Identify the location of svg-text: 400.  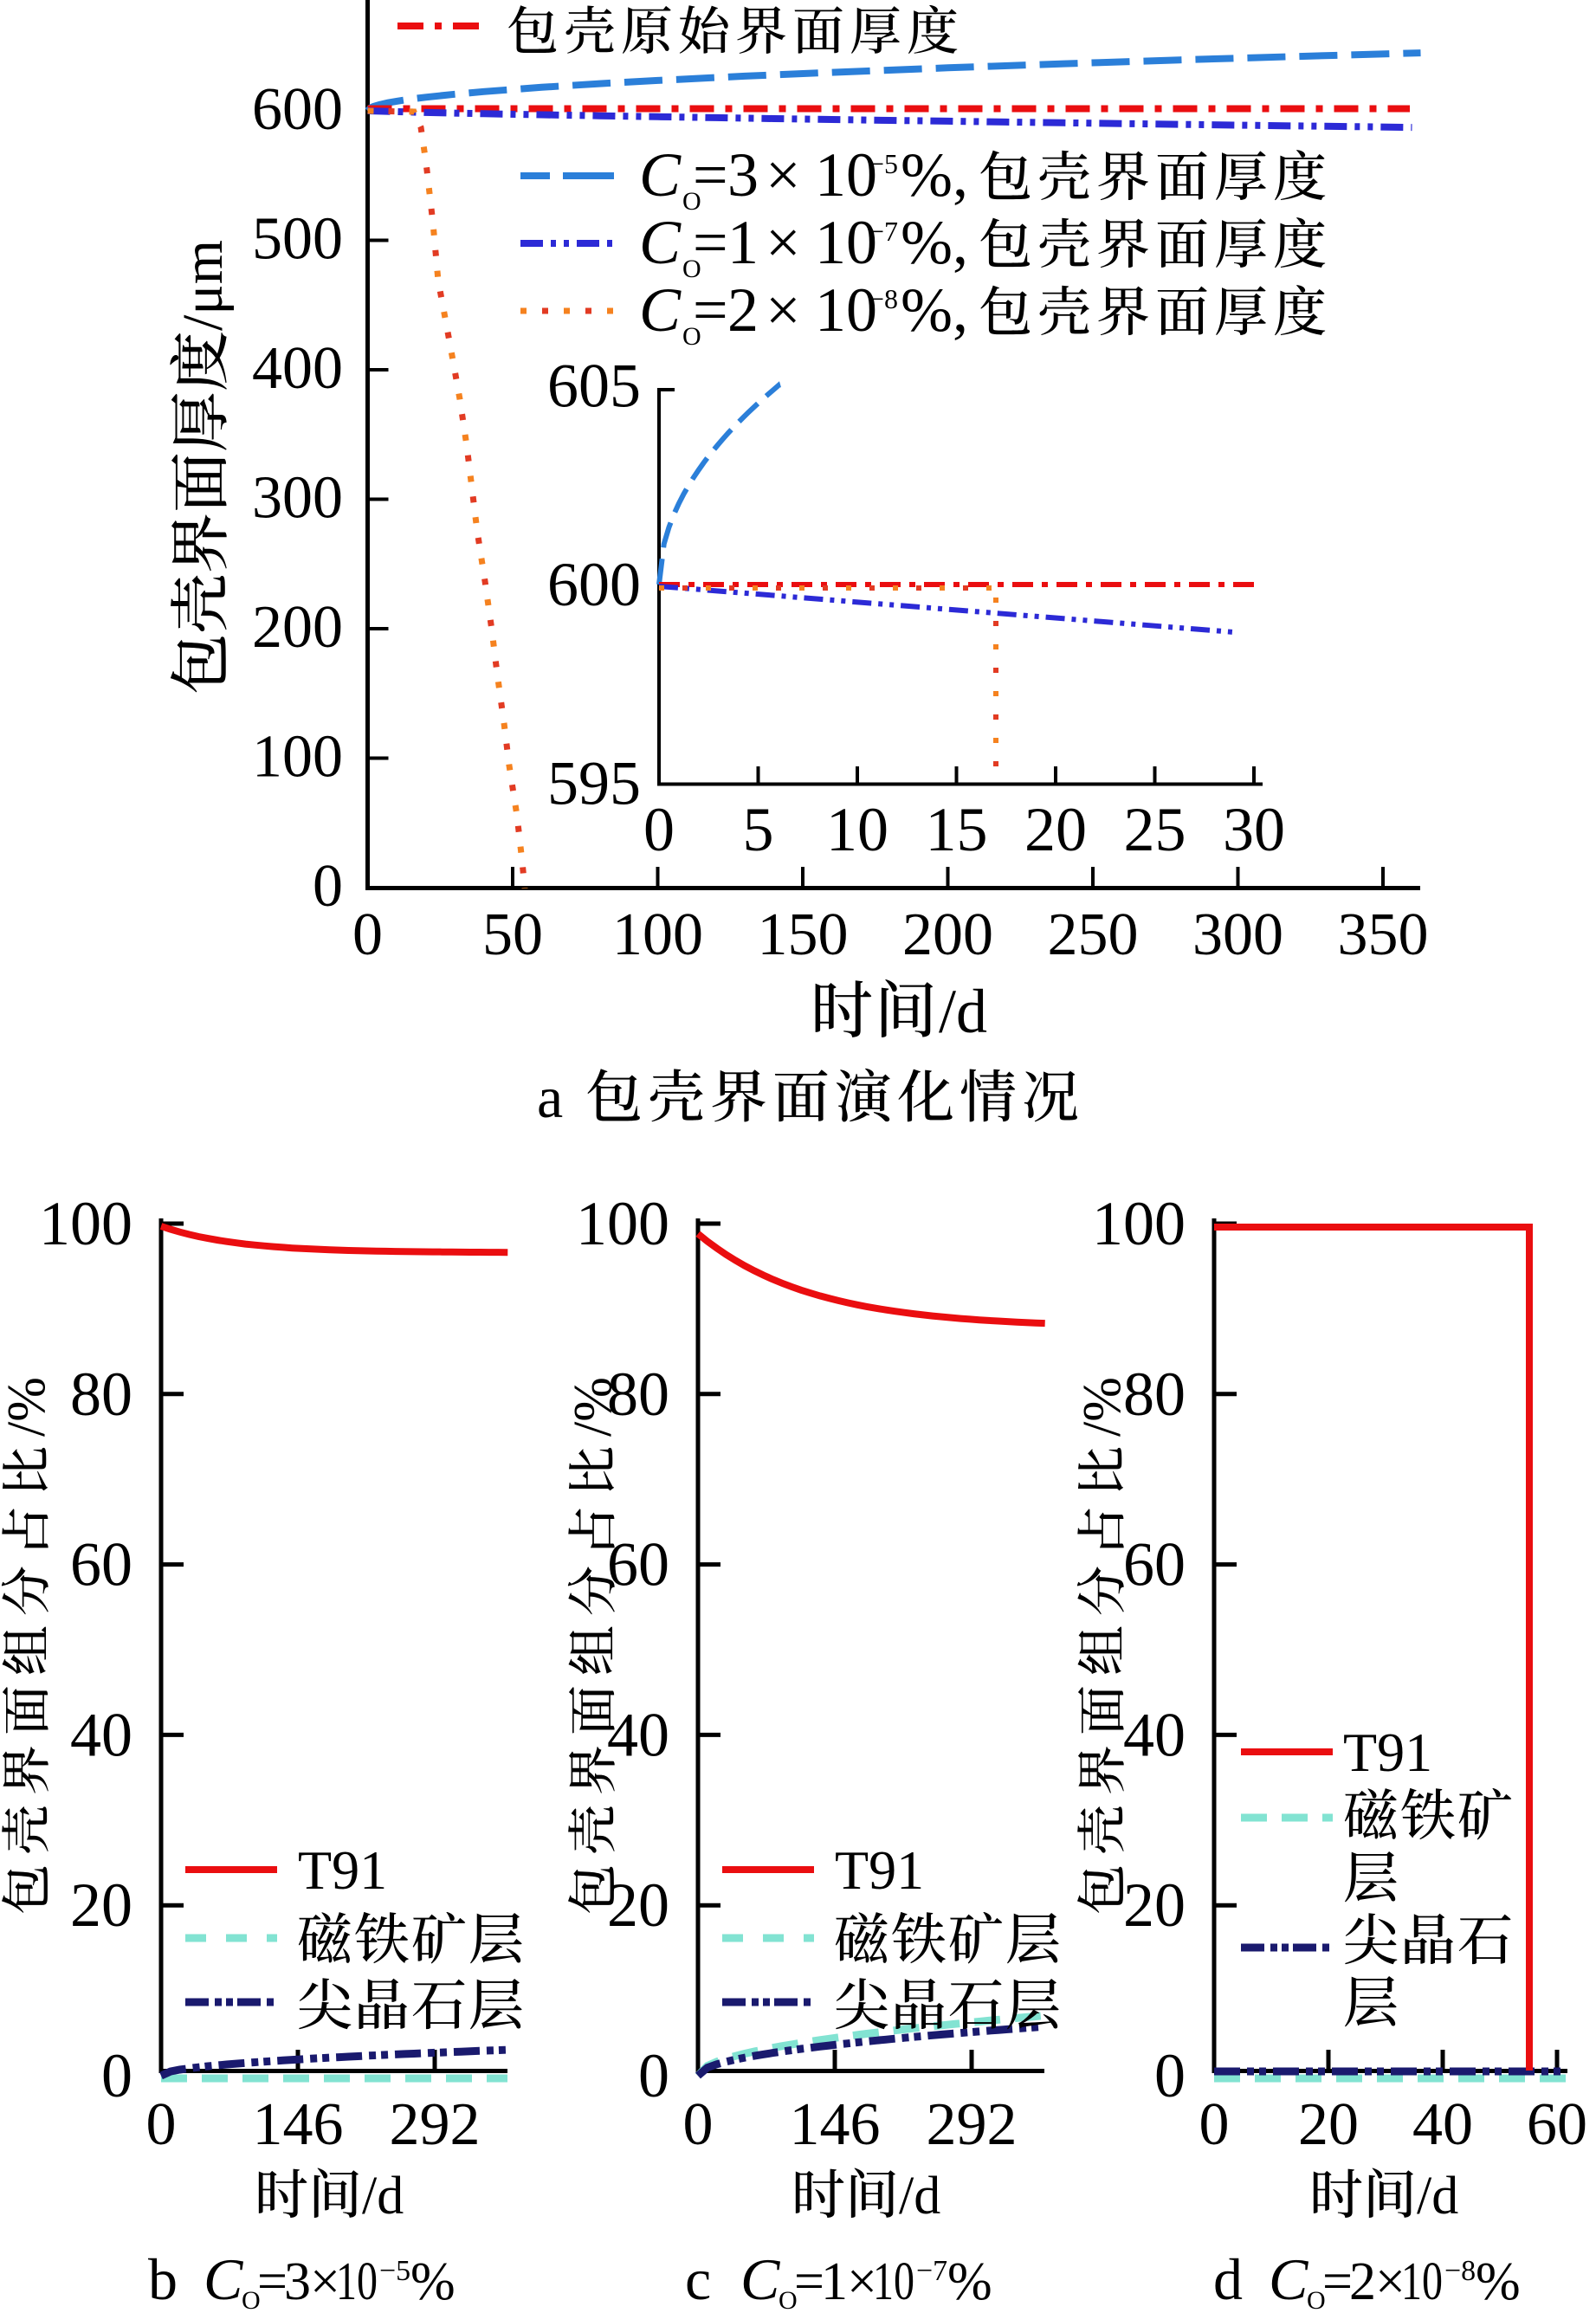
(297, 368).